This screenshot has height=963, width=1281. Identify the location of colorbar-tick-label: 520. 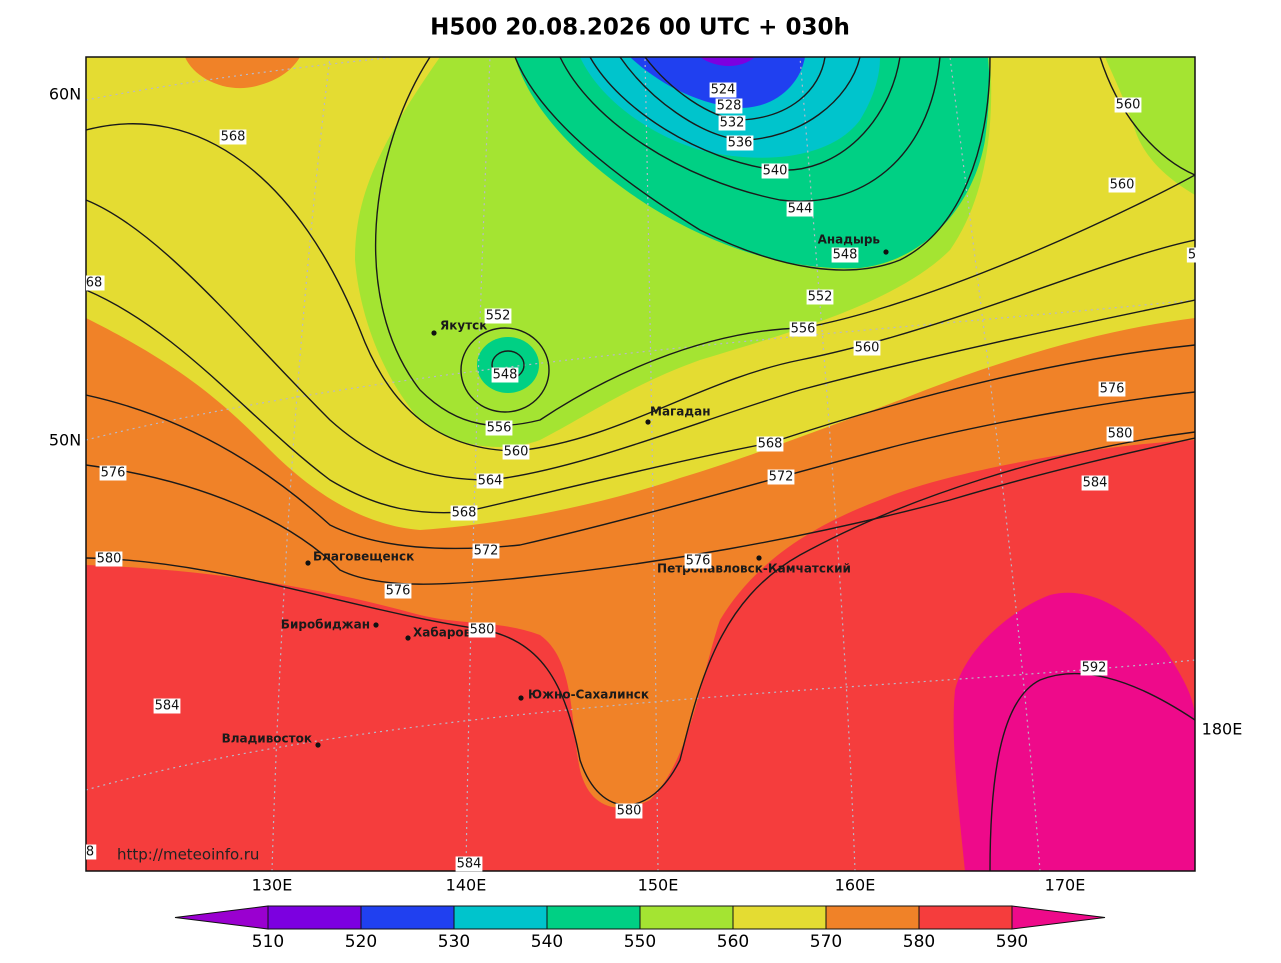
(361, 942).